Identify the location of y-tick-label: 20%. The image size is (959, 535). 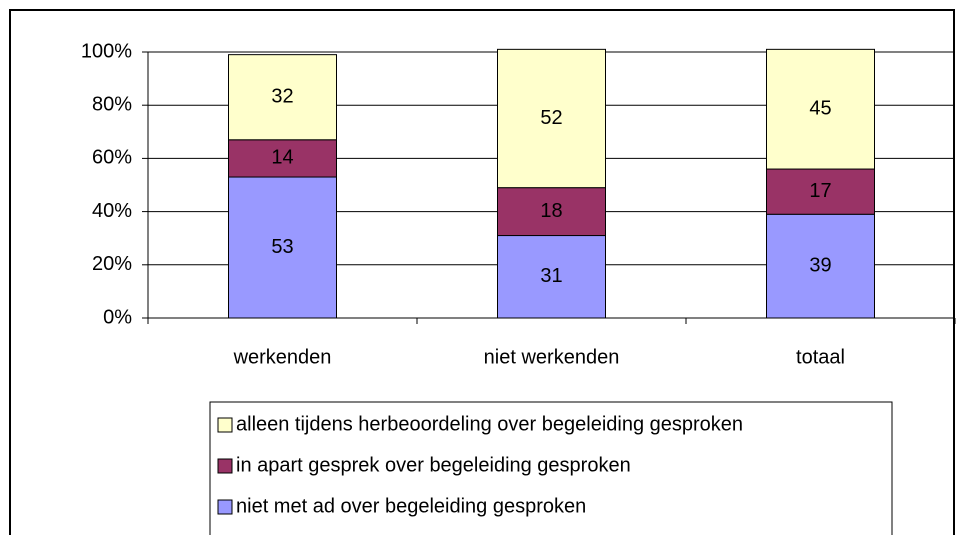
(112, 264).